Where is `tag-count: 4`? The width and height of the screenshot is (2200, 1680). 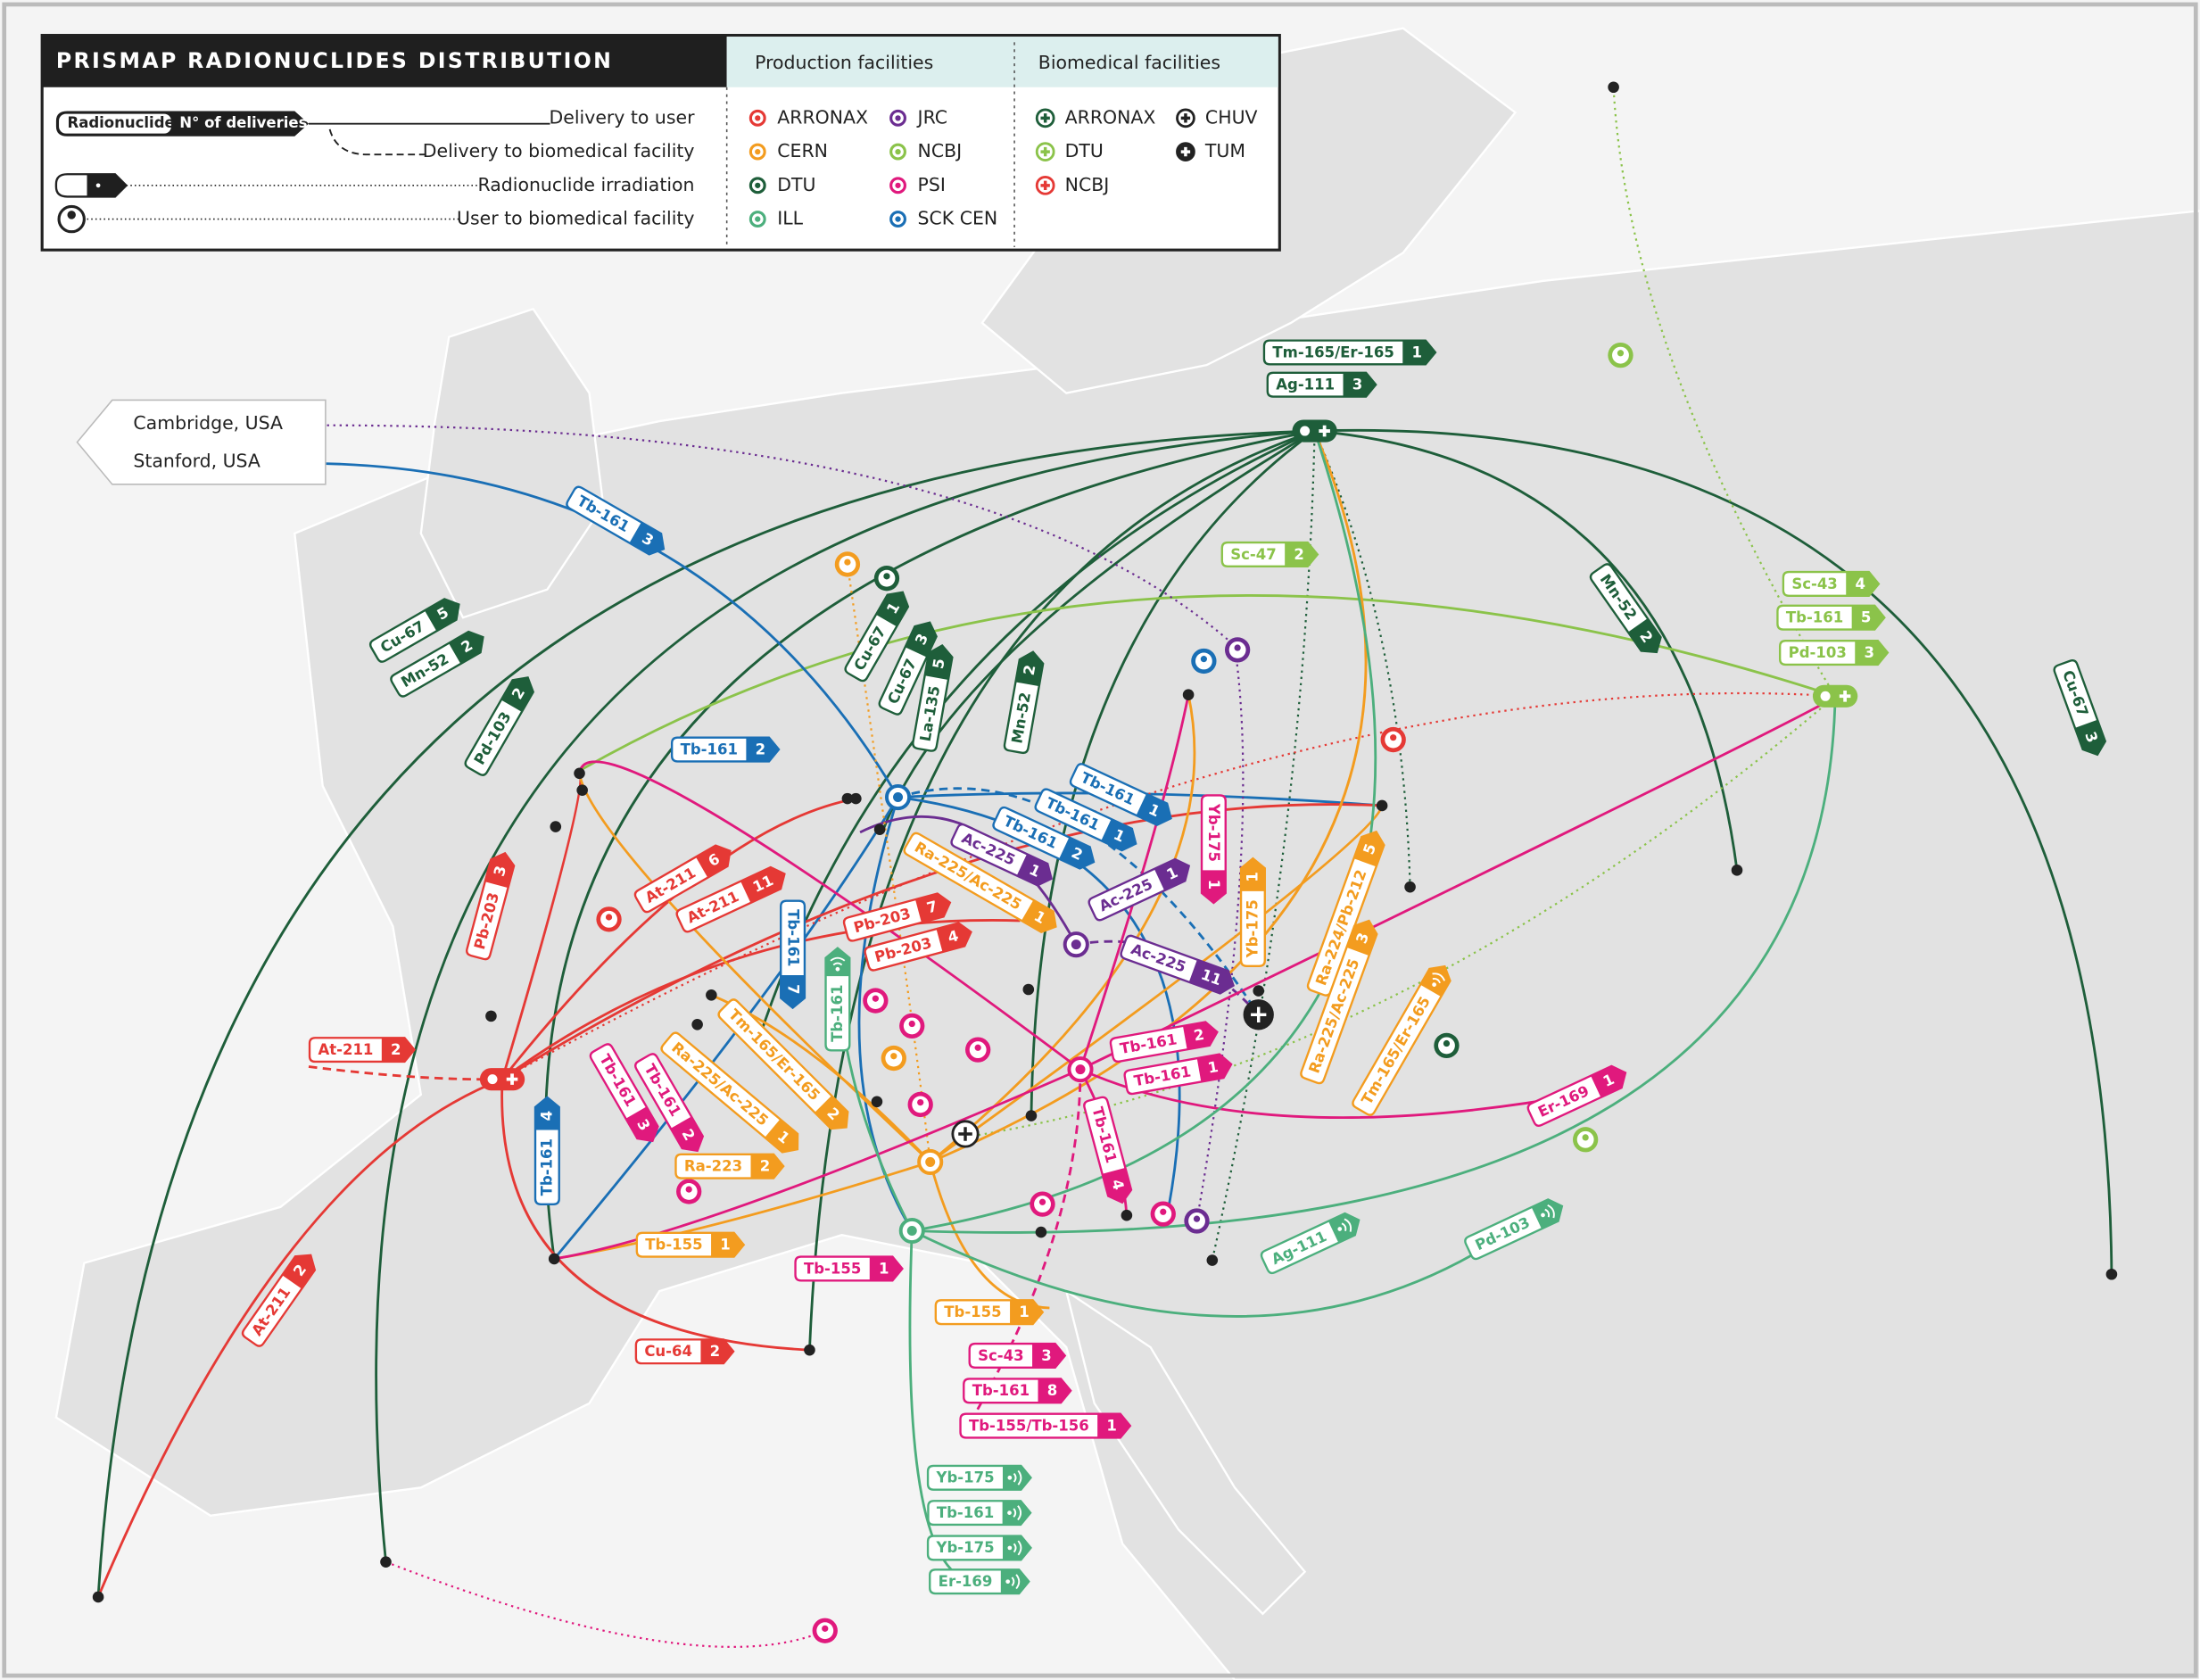
tag-count: 4 is located at coordinates (1117, 1185).